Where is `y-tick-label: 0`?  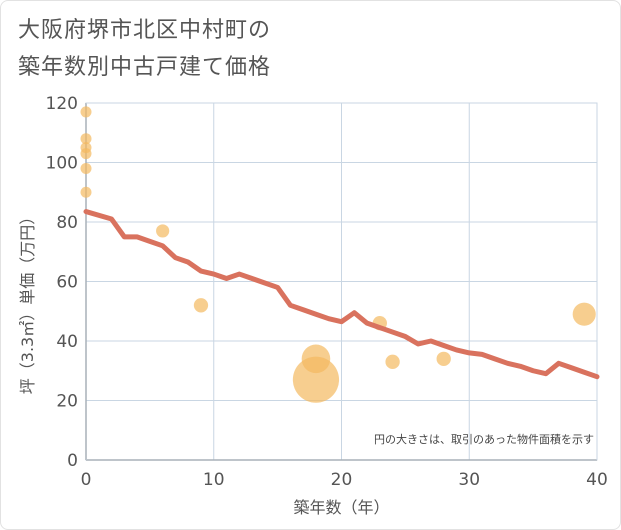 y-tick-label: 0 is located at coordinates (72, 461).